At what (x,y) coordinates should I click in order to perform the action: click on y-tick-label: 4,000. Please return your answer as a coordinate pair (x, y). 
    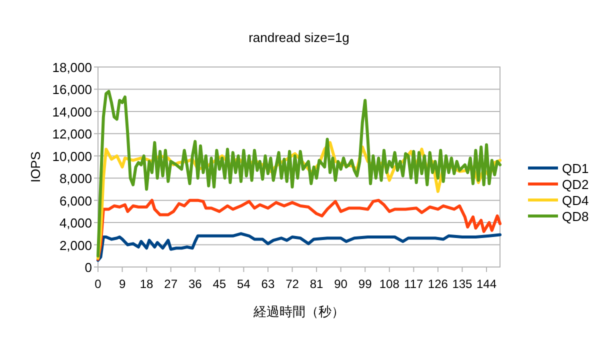
    Looking at the image, I should click on (75, 223).